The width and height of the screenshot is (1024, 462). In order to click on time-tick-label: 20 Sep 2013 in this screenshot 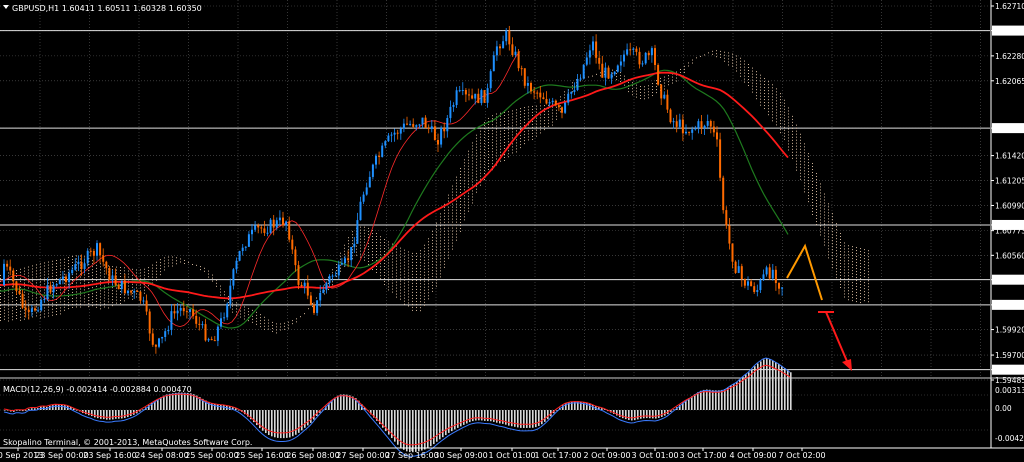, I will do `click(21, 455)`.